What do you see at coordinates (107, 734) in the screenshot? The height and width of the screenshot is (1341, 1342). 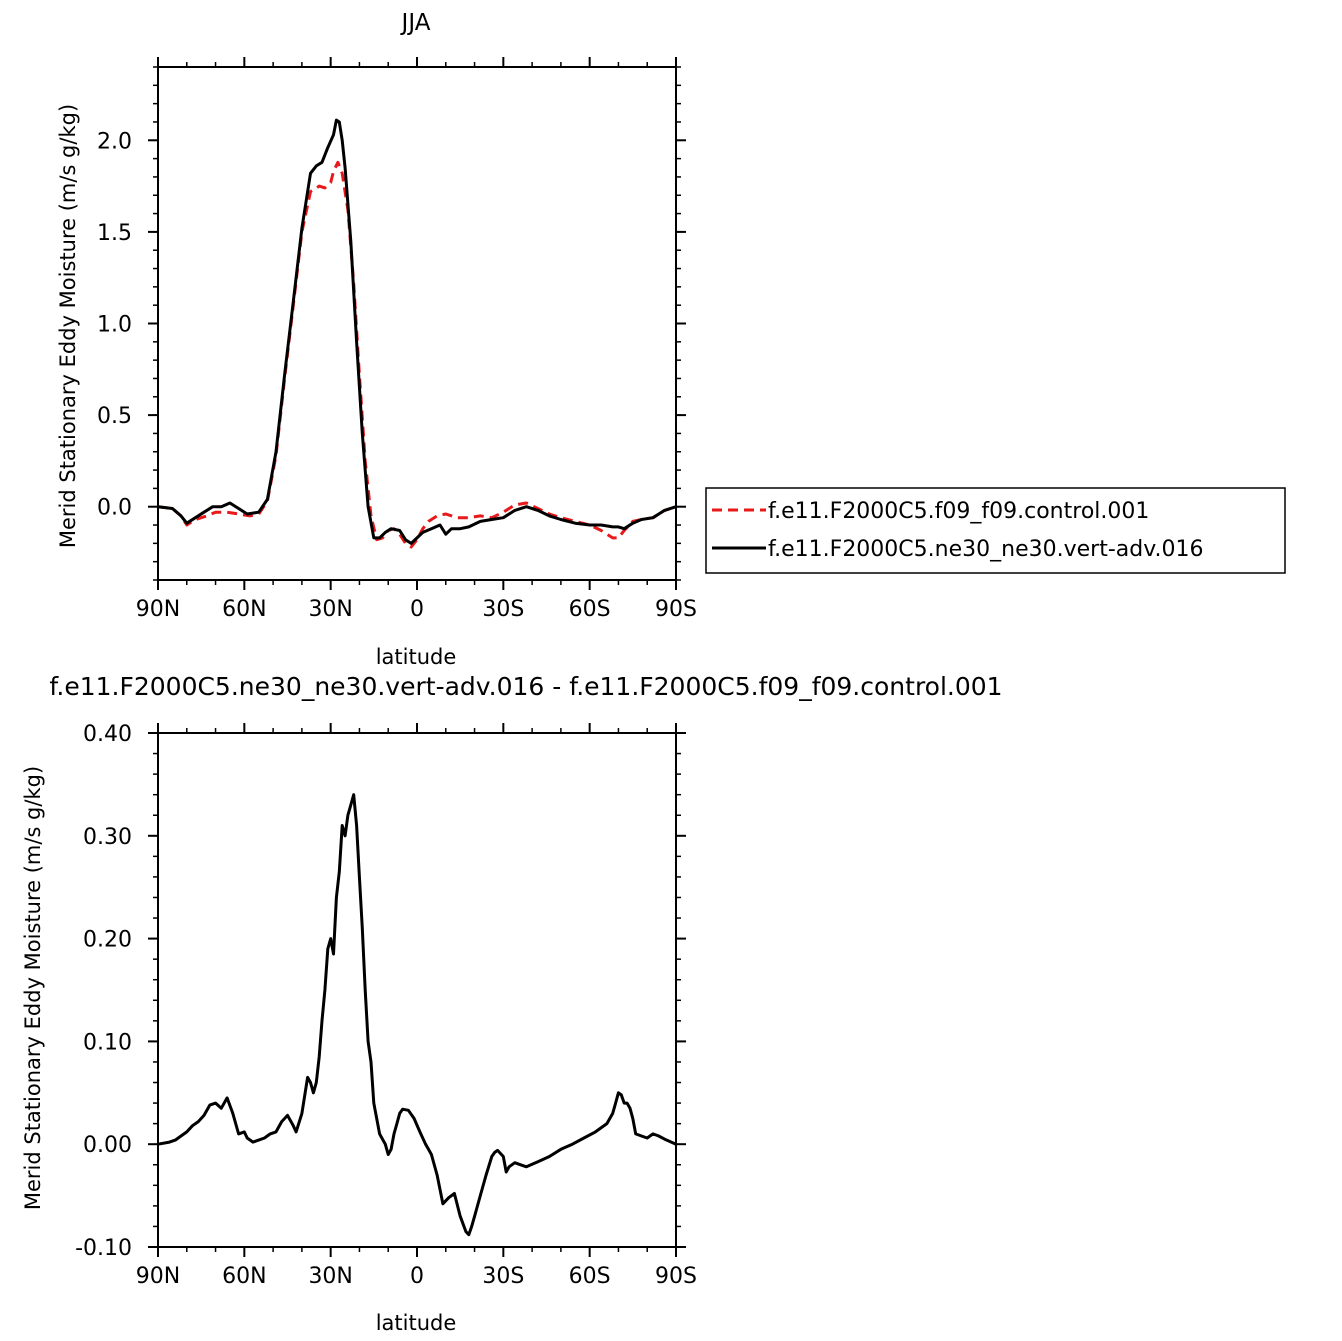 I see `bottom-panel-y-tick-label: 0.40` at bounding box center [107, 734].